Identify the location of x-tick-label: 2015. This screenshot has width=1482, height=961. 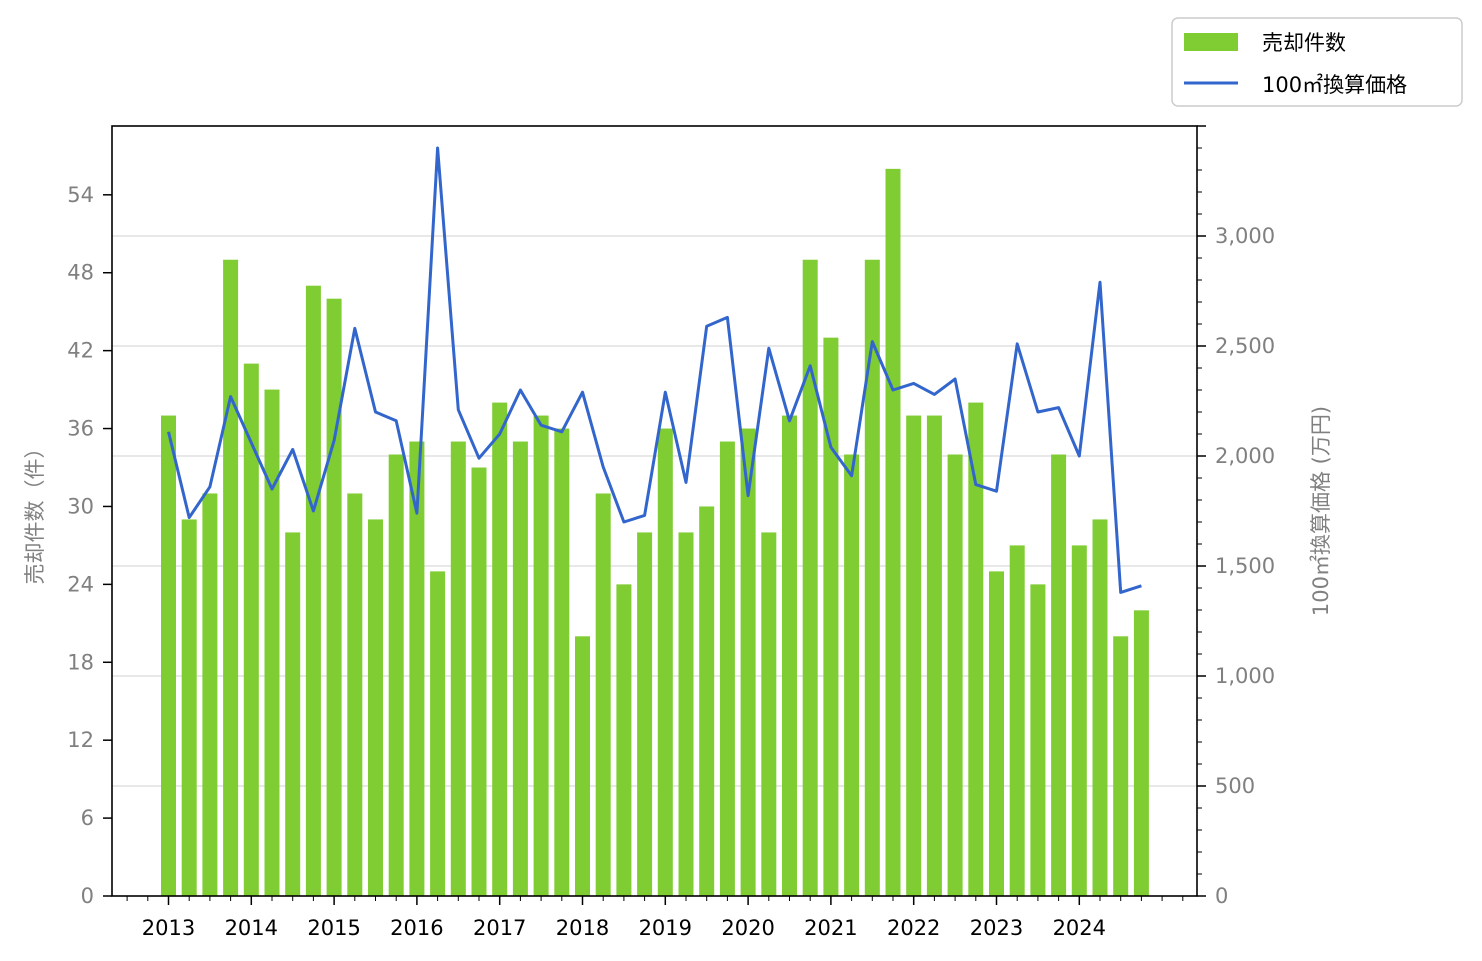
(333, 928).